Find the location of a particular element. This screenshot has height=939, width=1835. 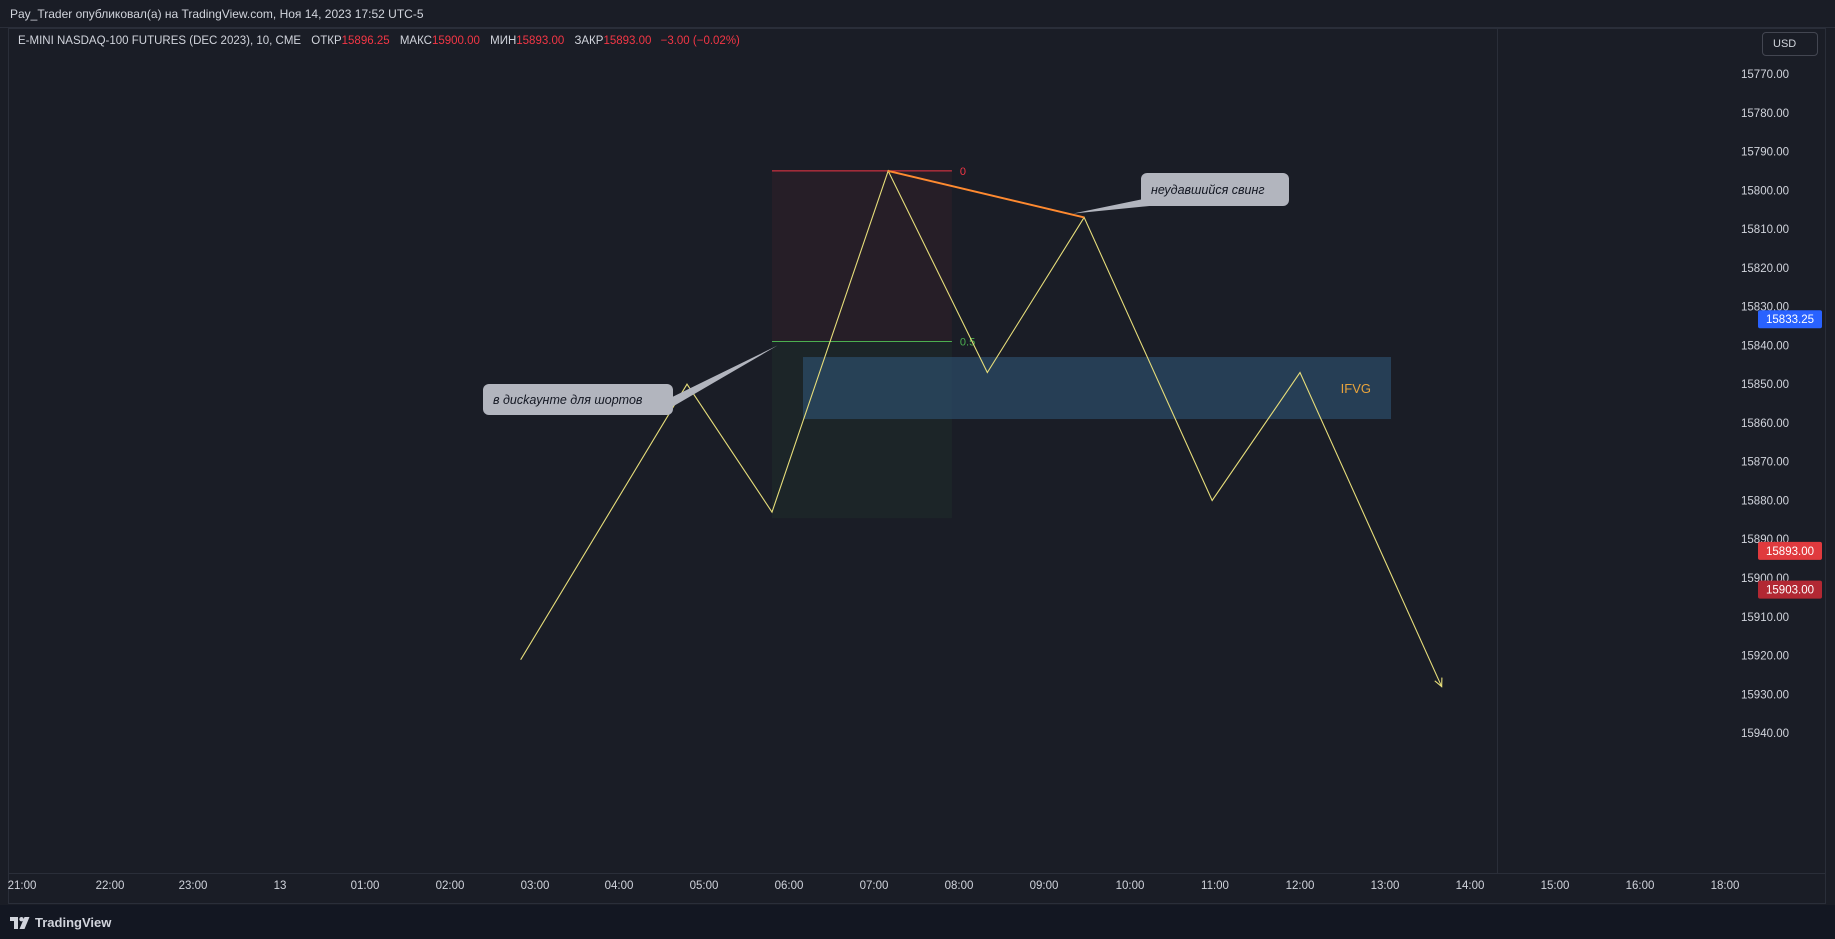

x-tick-label: 07:00 is located at coordinates (874, 886).